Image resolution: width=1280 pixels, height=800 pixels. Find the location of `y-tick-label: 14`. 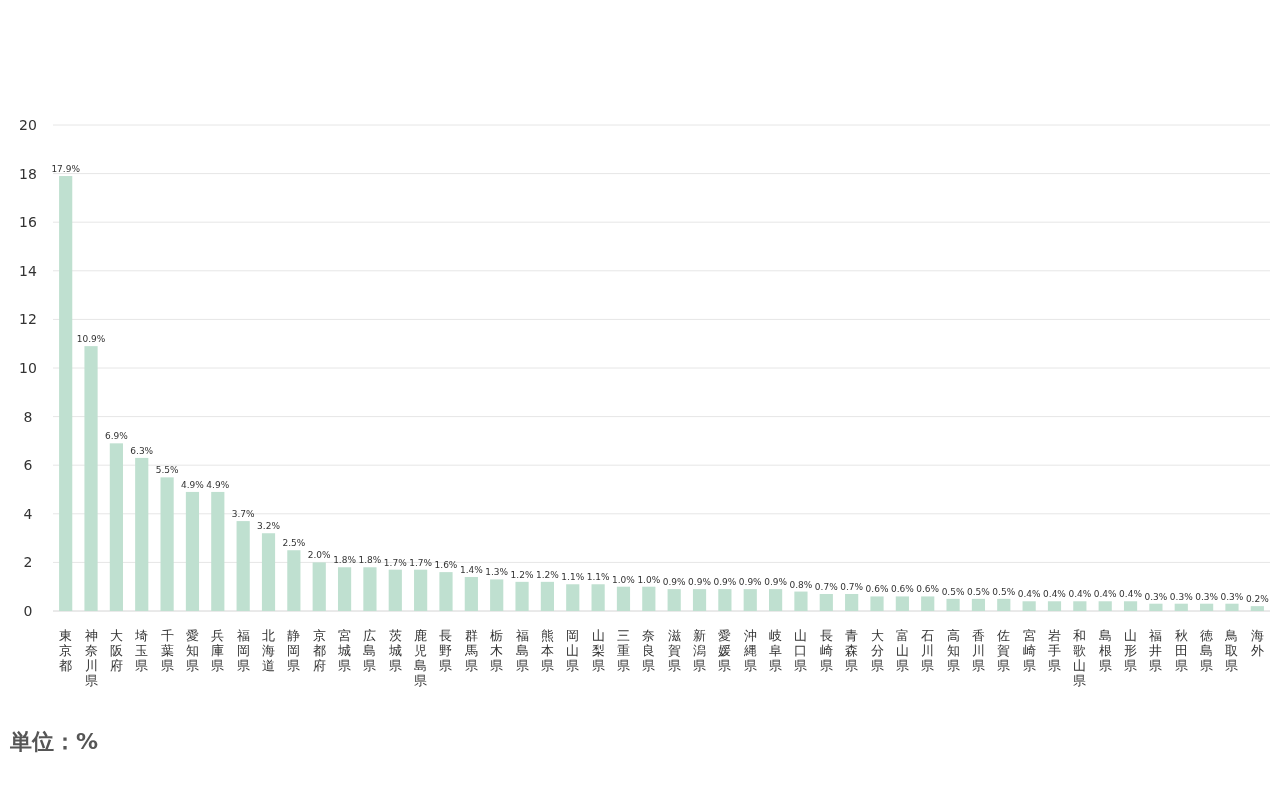

y-tick-label: 14 is located at coordinates (28, 270).